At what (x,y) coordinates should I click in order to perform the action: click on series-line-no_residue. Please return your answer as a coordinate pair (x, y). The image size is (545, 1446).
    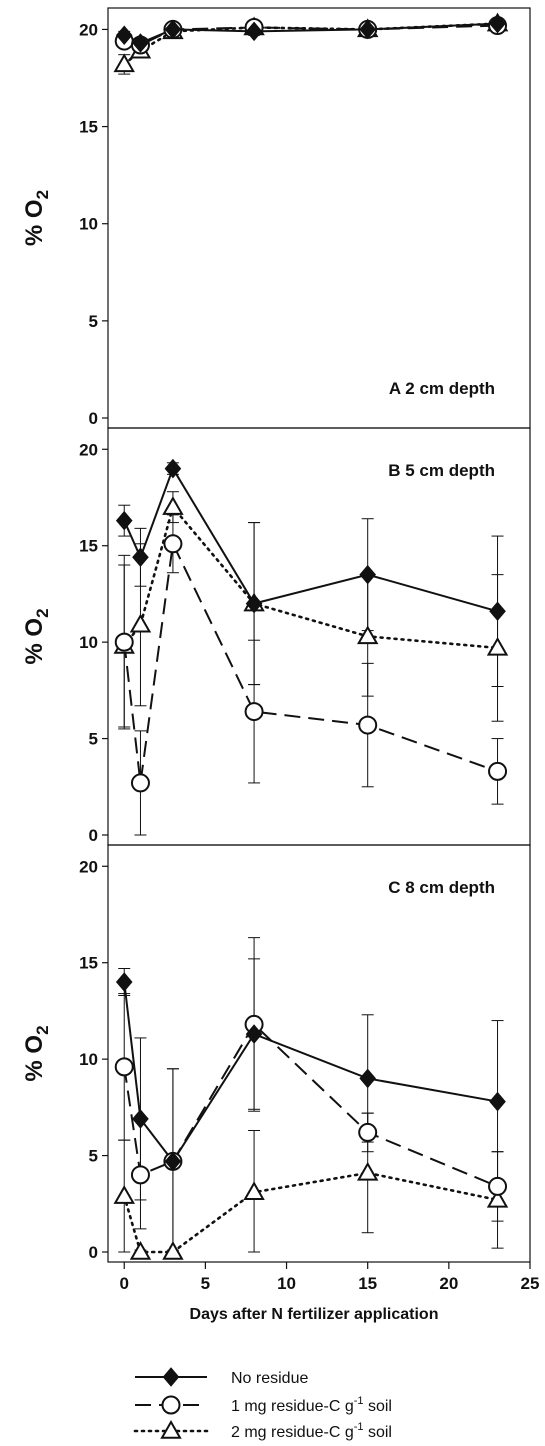
    Looking at the image, I should click on (310, 1072).